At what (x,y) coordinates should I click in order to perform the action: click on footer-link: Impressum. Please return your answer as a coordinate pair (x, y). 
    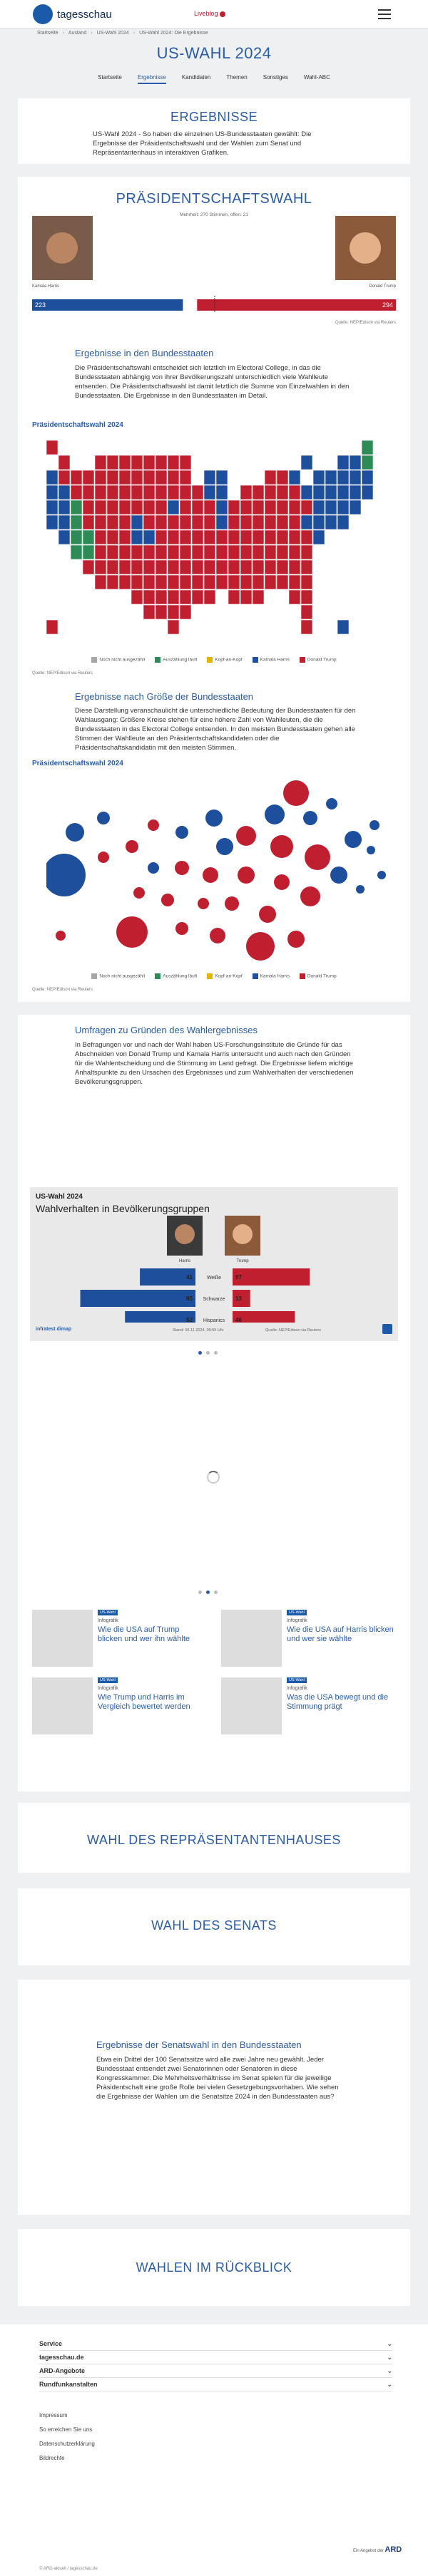
    Looking at the image, I should click on (53, 2415).